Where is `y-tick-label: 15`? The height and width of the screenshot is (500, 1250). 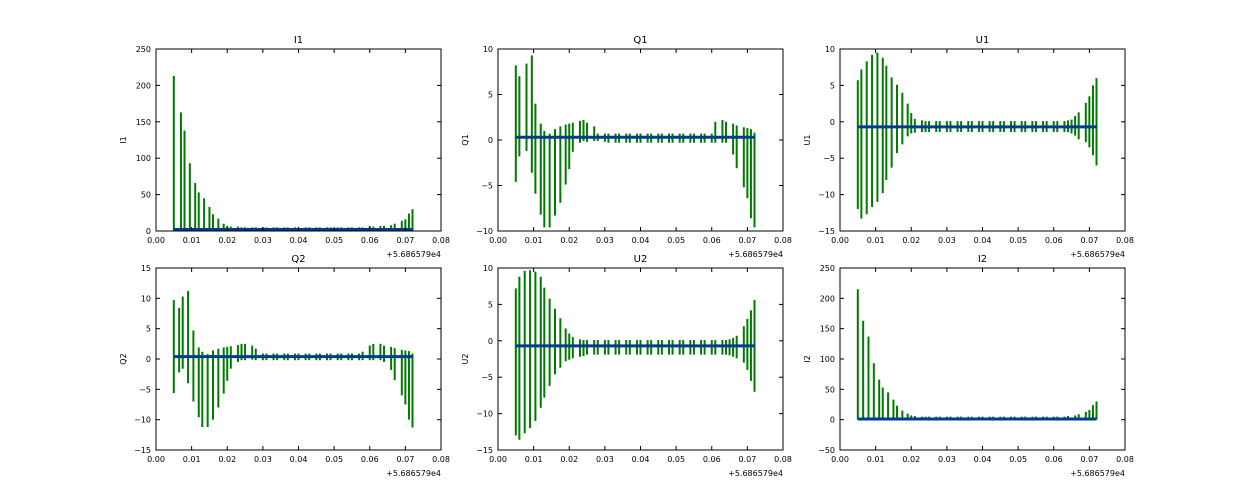 y-tick-label: 15 is located at coordinates (146, 268).